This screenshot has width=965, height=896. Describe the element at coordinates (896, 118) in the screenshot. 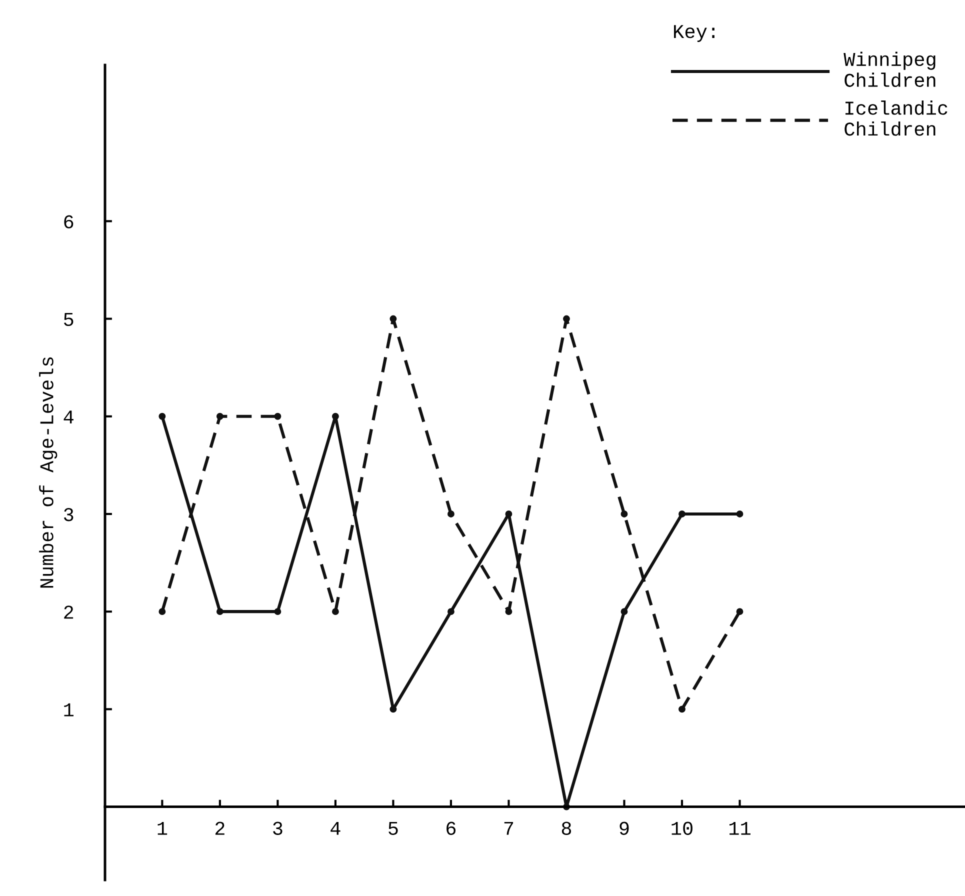

I see `text: Icelandic Children` at that location.